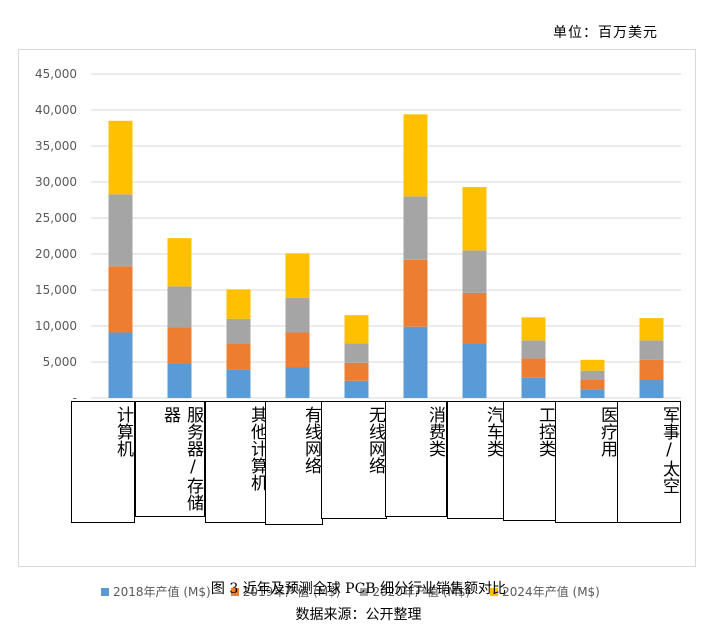 This screenshot has width=717, height=639. Describe the element at coordinates (421, 592) in the screenshot. I see `legend-label: 2020年产值 (M$)` at that location.